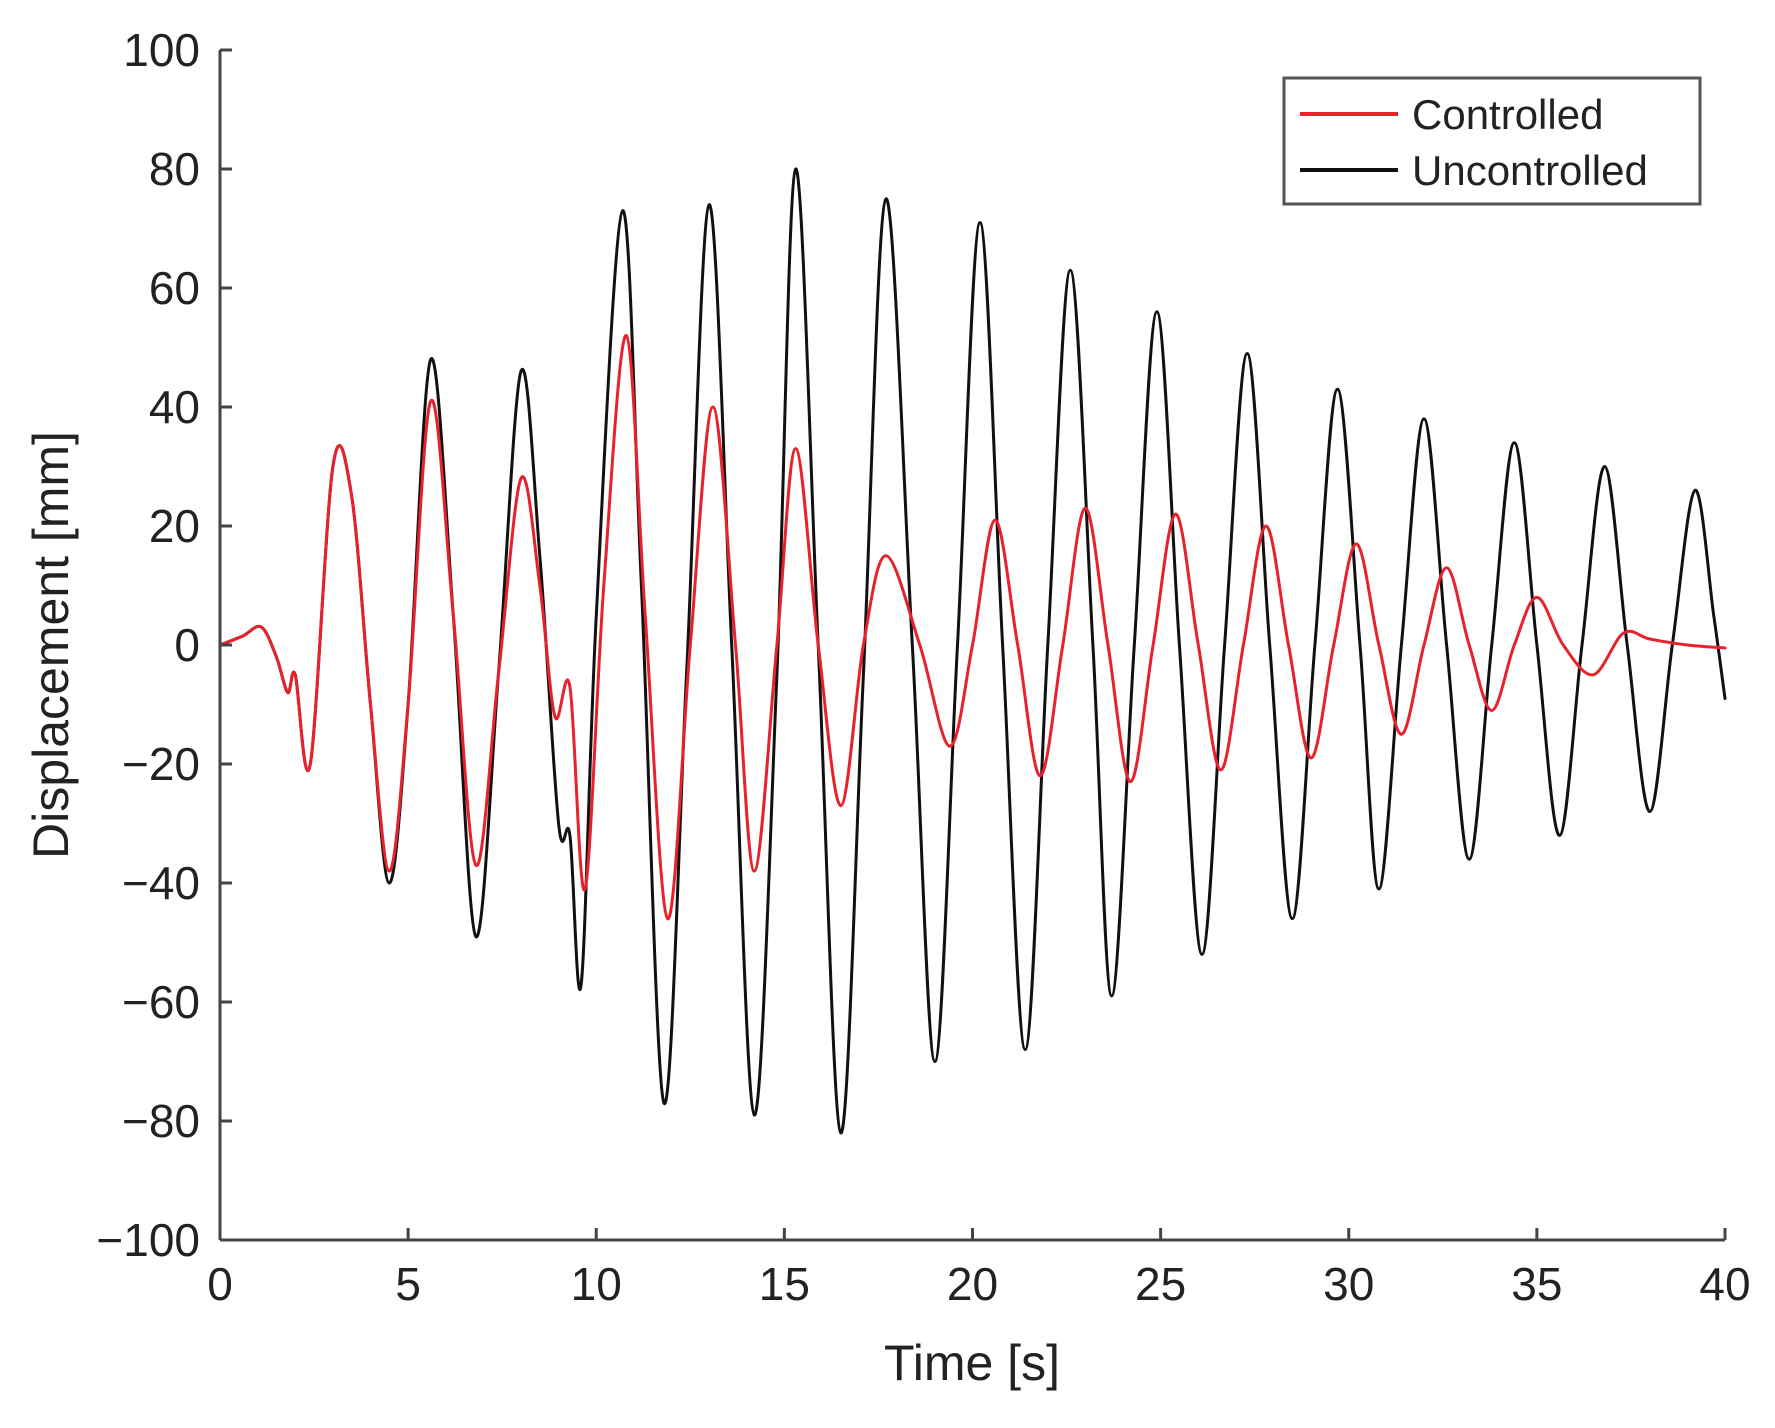 The image size is (1775, 1428). I want to click on x-axis-label: Time [s], so click(972, 1363).